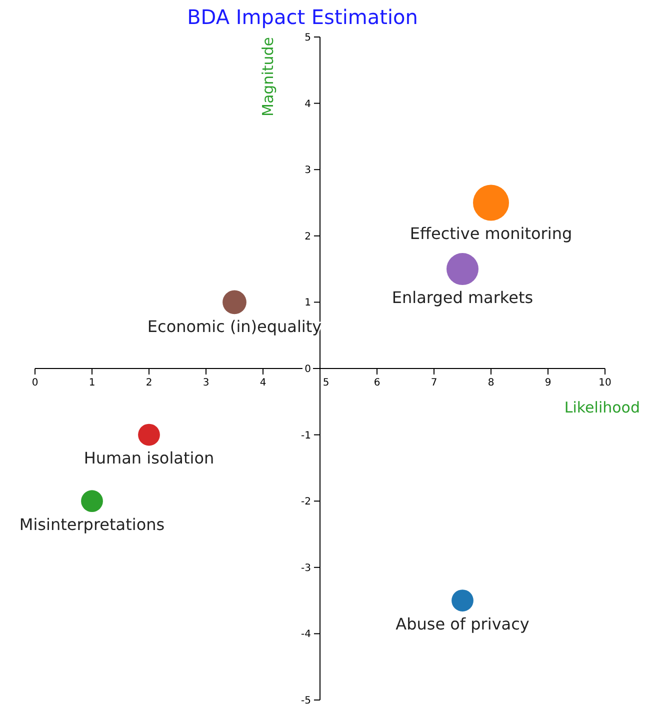  Describe the element at coordinates (548, 383) in the screenshot. I see `x-tick-label: 9` at that location.